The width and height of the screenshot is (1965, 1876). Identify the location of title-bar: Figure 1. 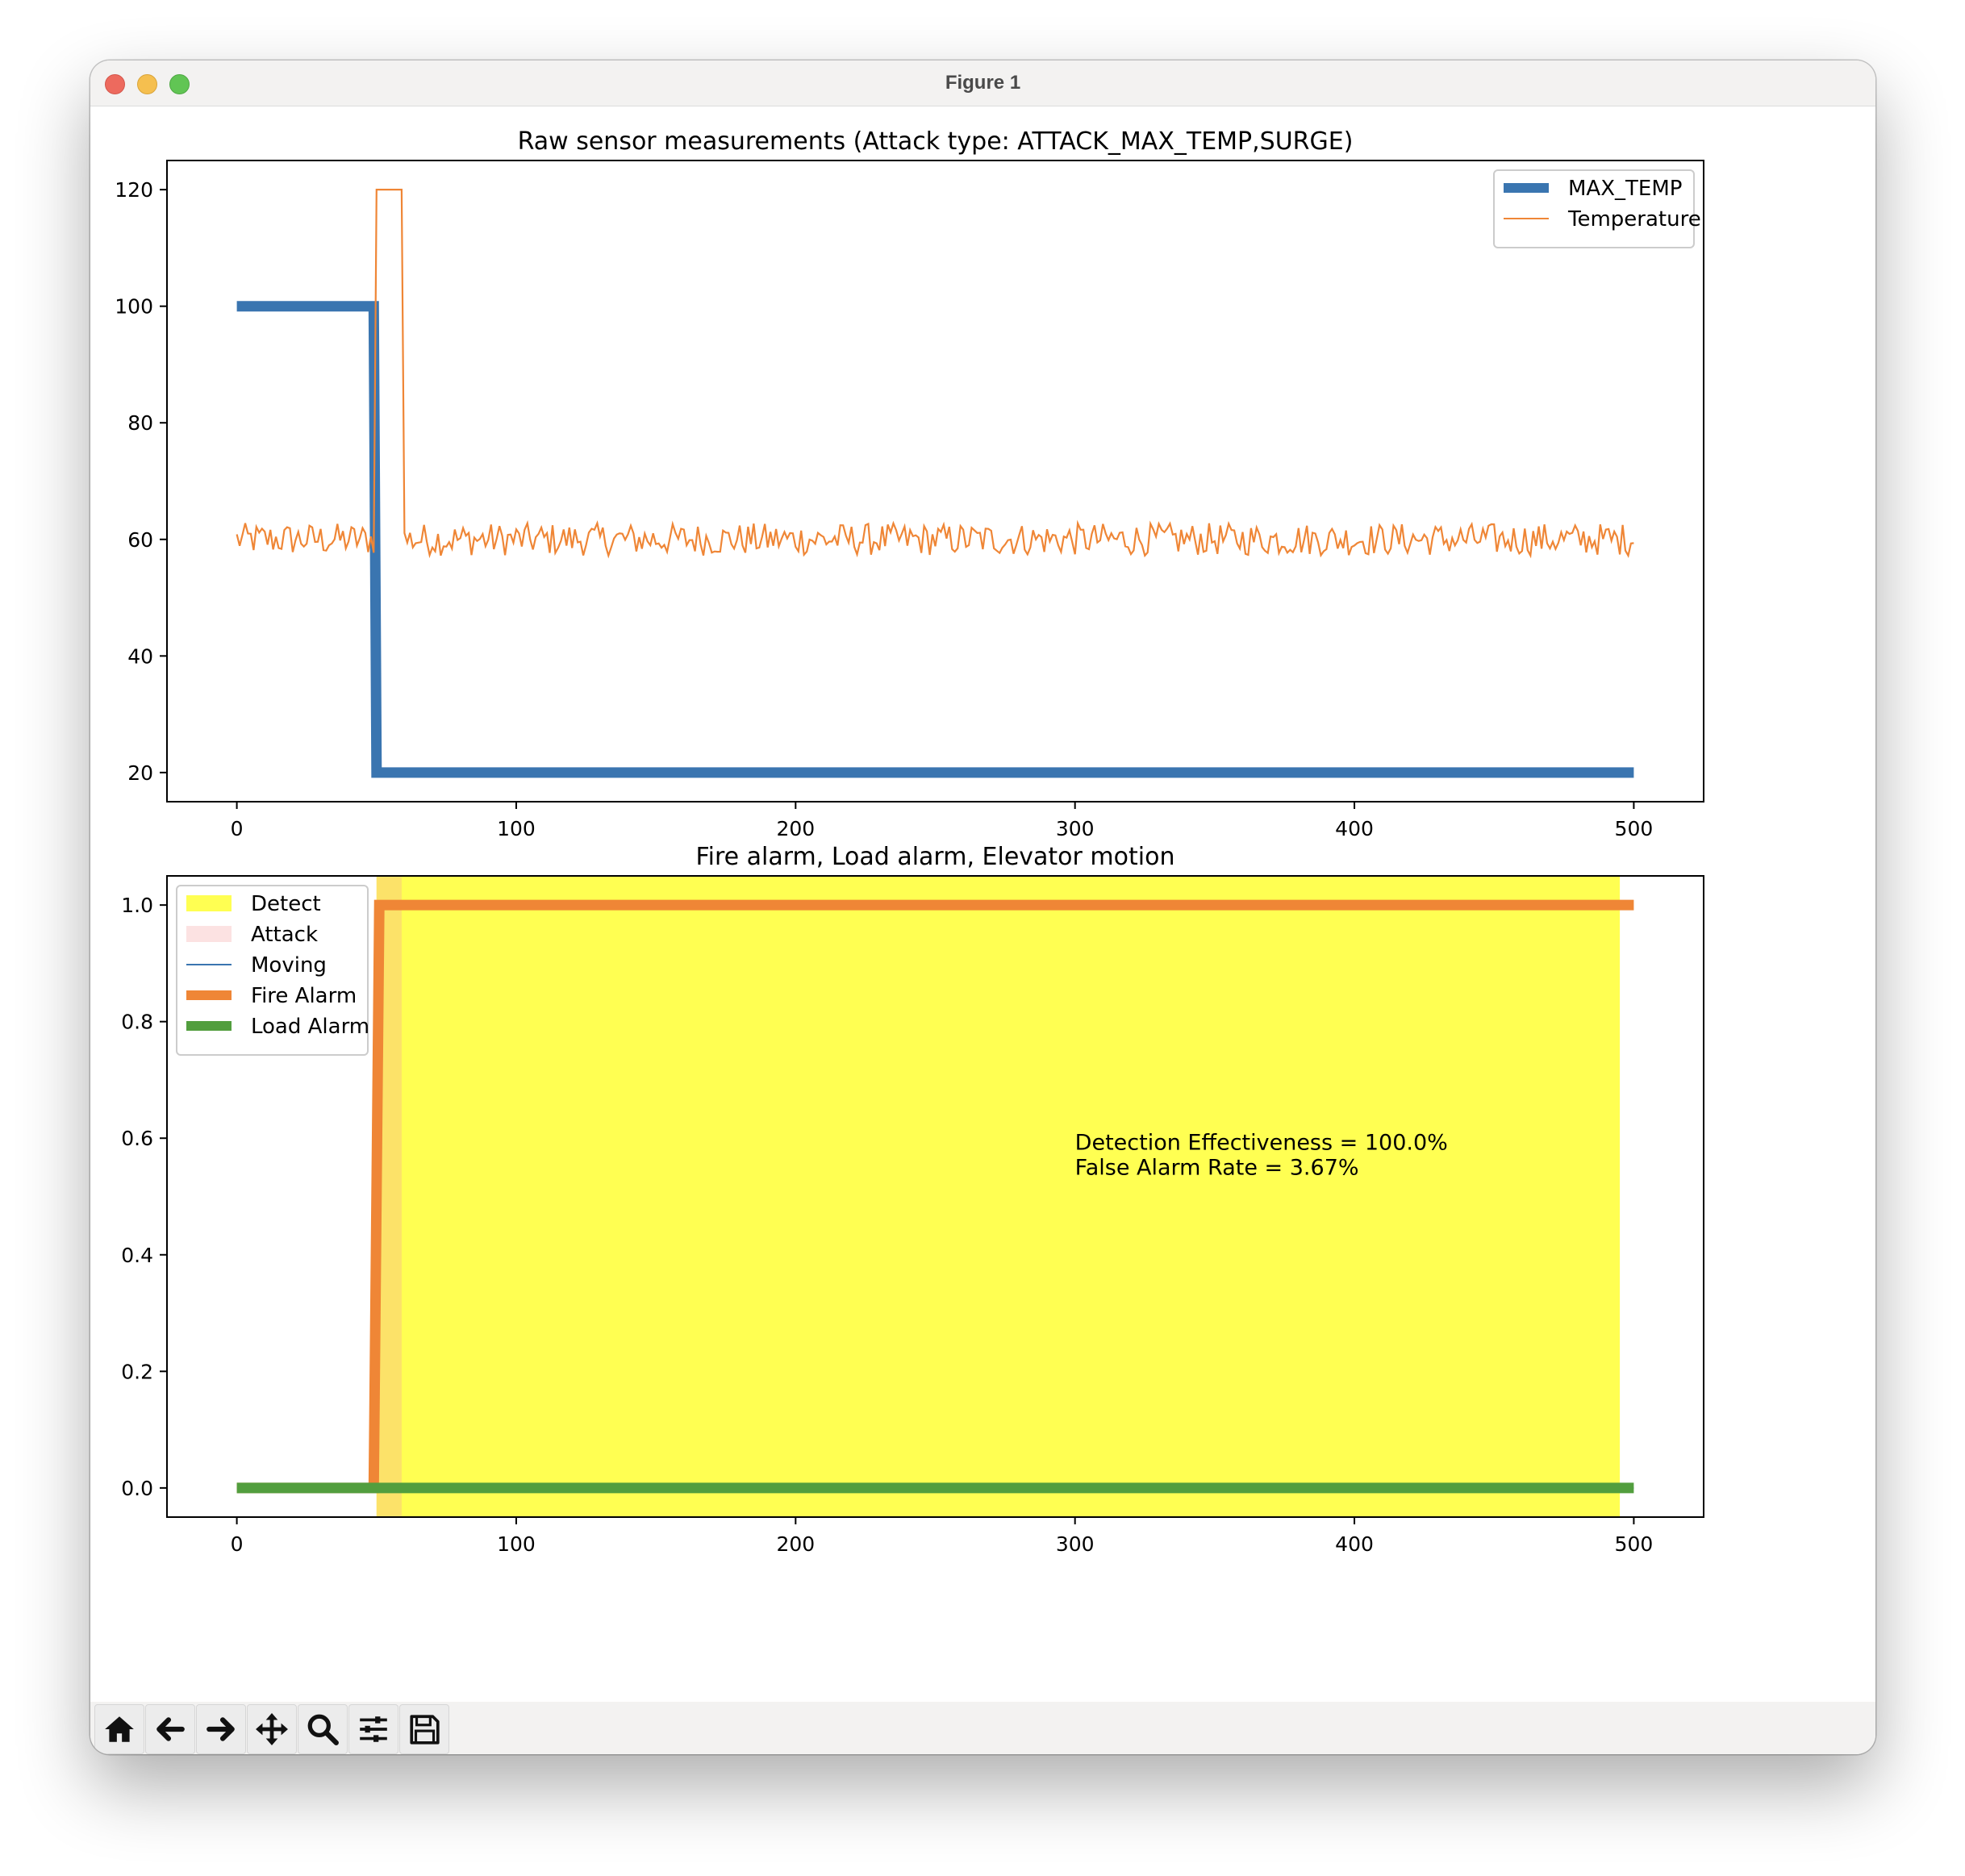
(982, 83).